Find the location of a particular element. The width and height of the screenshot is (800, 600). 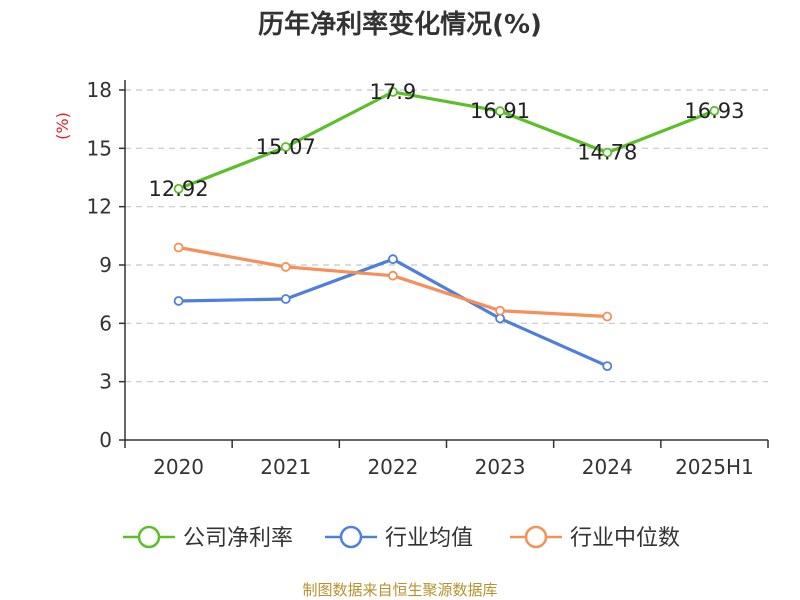

legend-item-0: 公司净利率 is located at coordinates (208, 538).